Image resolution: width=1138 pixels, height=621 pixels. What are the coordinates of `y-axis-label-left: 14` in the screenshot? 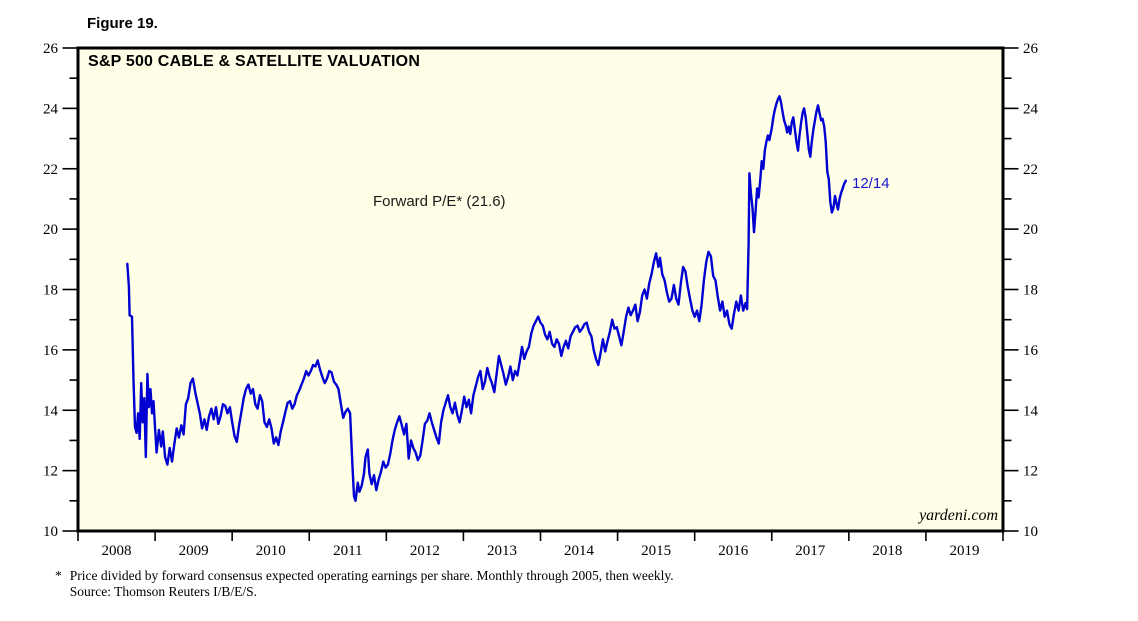 It's located at (51, 411).